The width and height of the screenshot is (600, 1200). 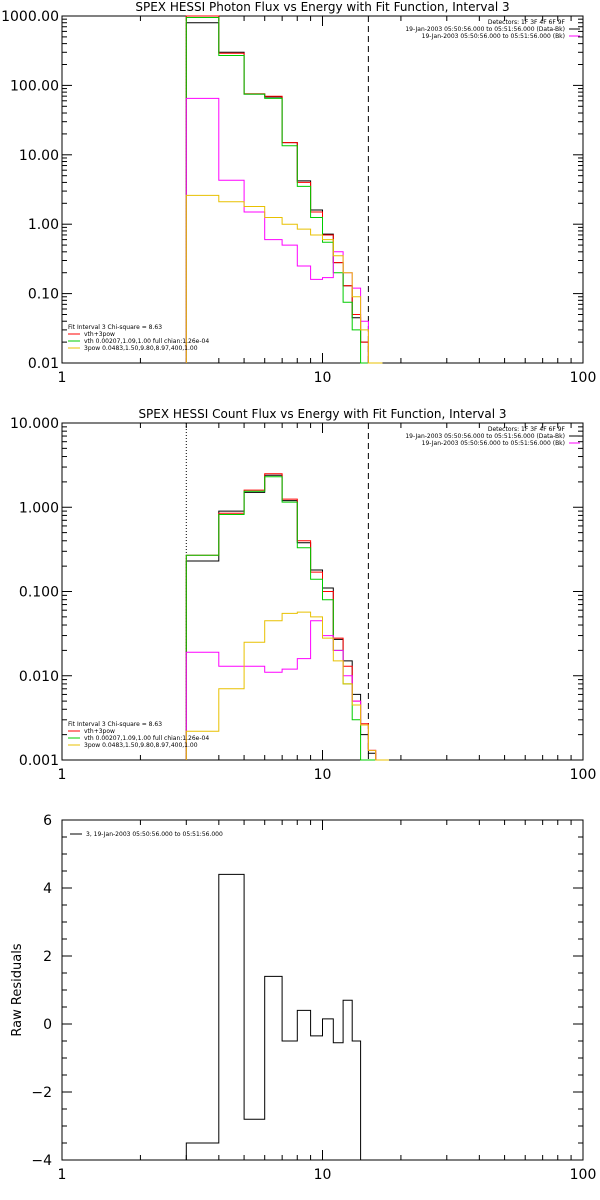 What do you see at coordinates (39, 677) in the screenshot?
I see `y-tick-label: 0.010` at bounding box center [39, 677].